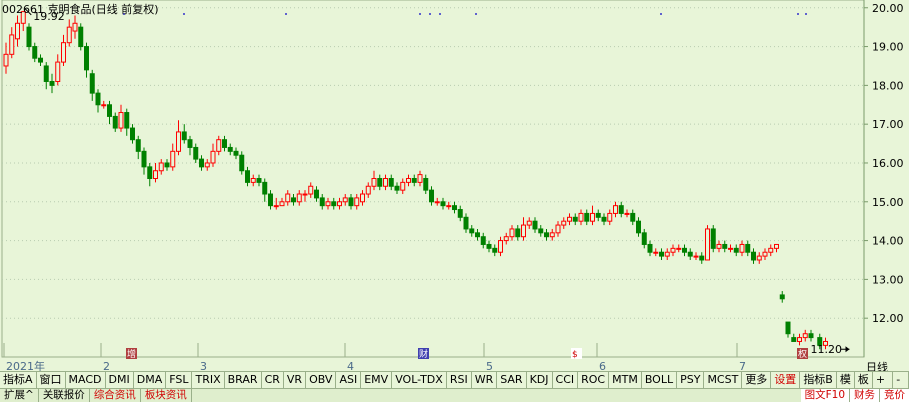 The height and width of the screenshot is (402, 909). Describe the element at coordinates (115, 395) in the screenshot. I see `news-tab: 综合资讯` at that location.